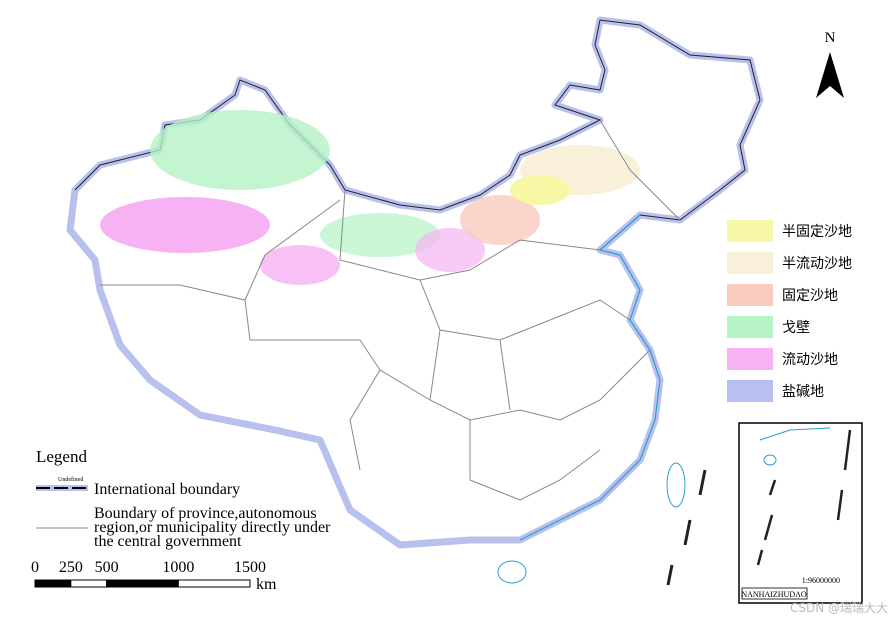  I want to click on inset-label: NANHAIZHUDAO, so click(774, 594).